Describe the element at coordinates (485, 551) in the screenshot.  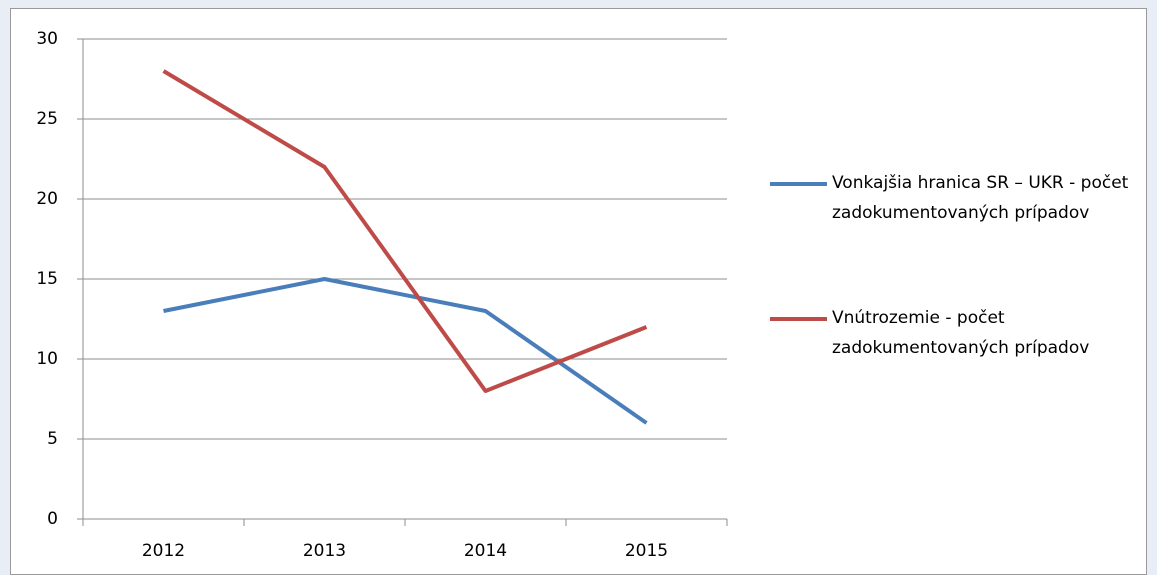
I see `x-tick-label: 2014` at that location.